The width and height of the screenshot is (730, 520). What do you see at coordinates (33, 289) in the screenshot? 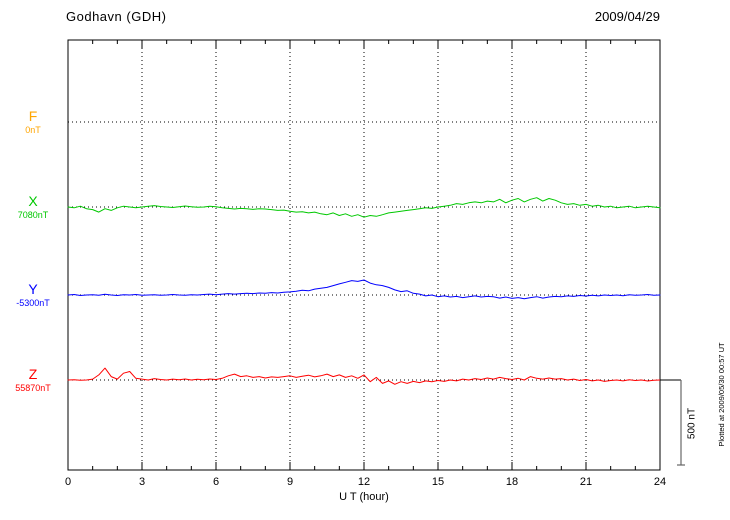
I see `series-label-Y: Y` at bounding box center [33, 289].